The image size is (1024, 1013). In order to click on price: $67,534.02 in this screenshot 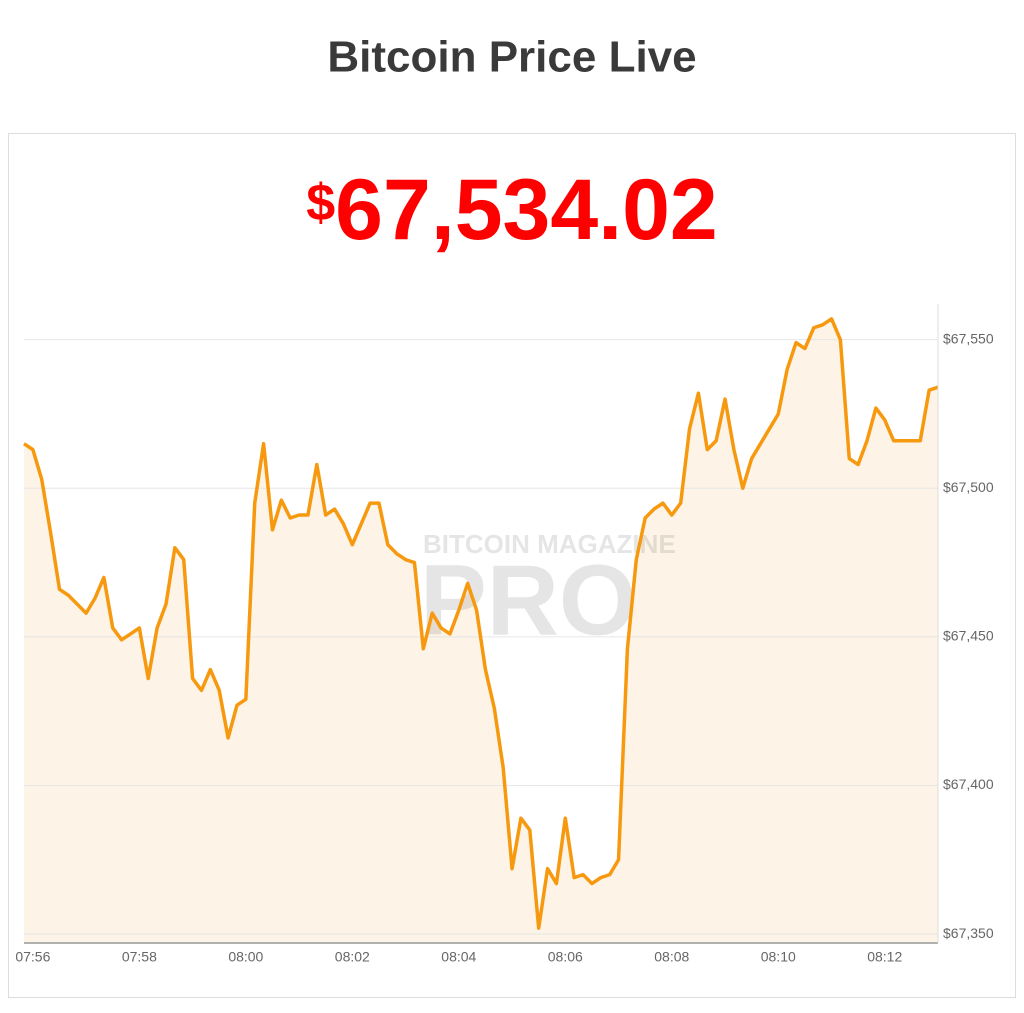, I will do `click(512, 210)`.